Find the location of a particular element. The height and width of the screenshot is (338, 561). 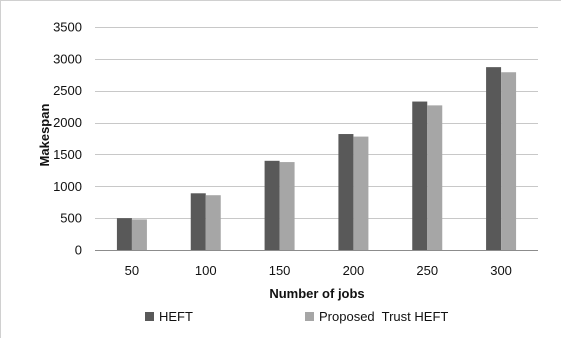

x-tick-label: 300 is located at coordinates (501, 270).